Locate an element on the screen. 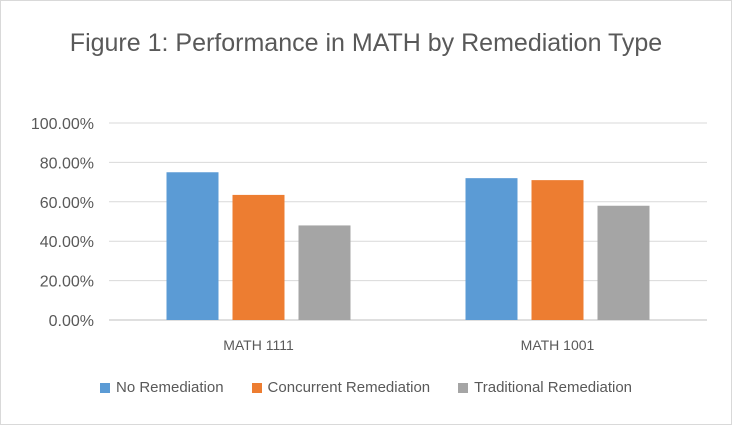  y-tick-label: 100.00% is located at coordinates (62, 124).